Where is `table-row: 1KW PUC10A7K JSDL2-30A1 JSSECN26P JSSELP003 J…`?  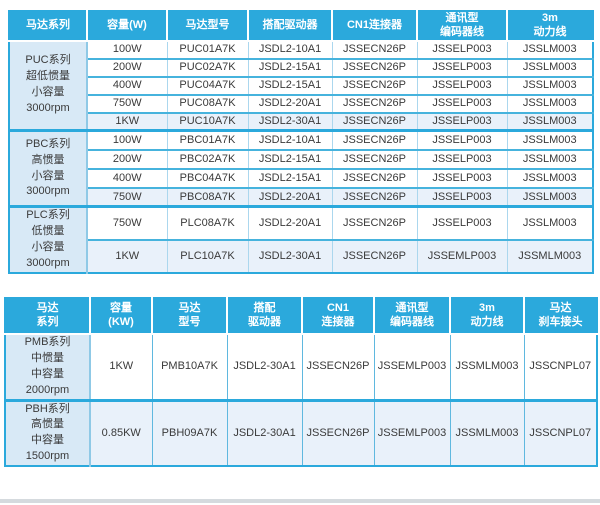 table-row: 1KW PUC10A7K JSDL2-30A1 JSSECN26P JSSELP003 J… is located at coordinates (301, 121).